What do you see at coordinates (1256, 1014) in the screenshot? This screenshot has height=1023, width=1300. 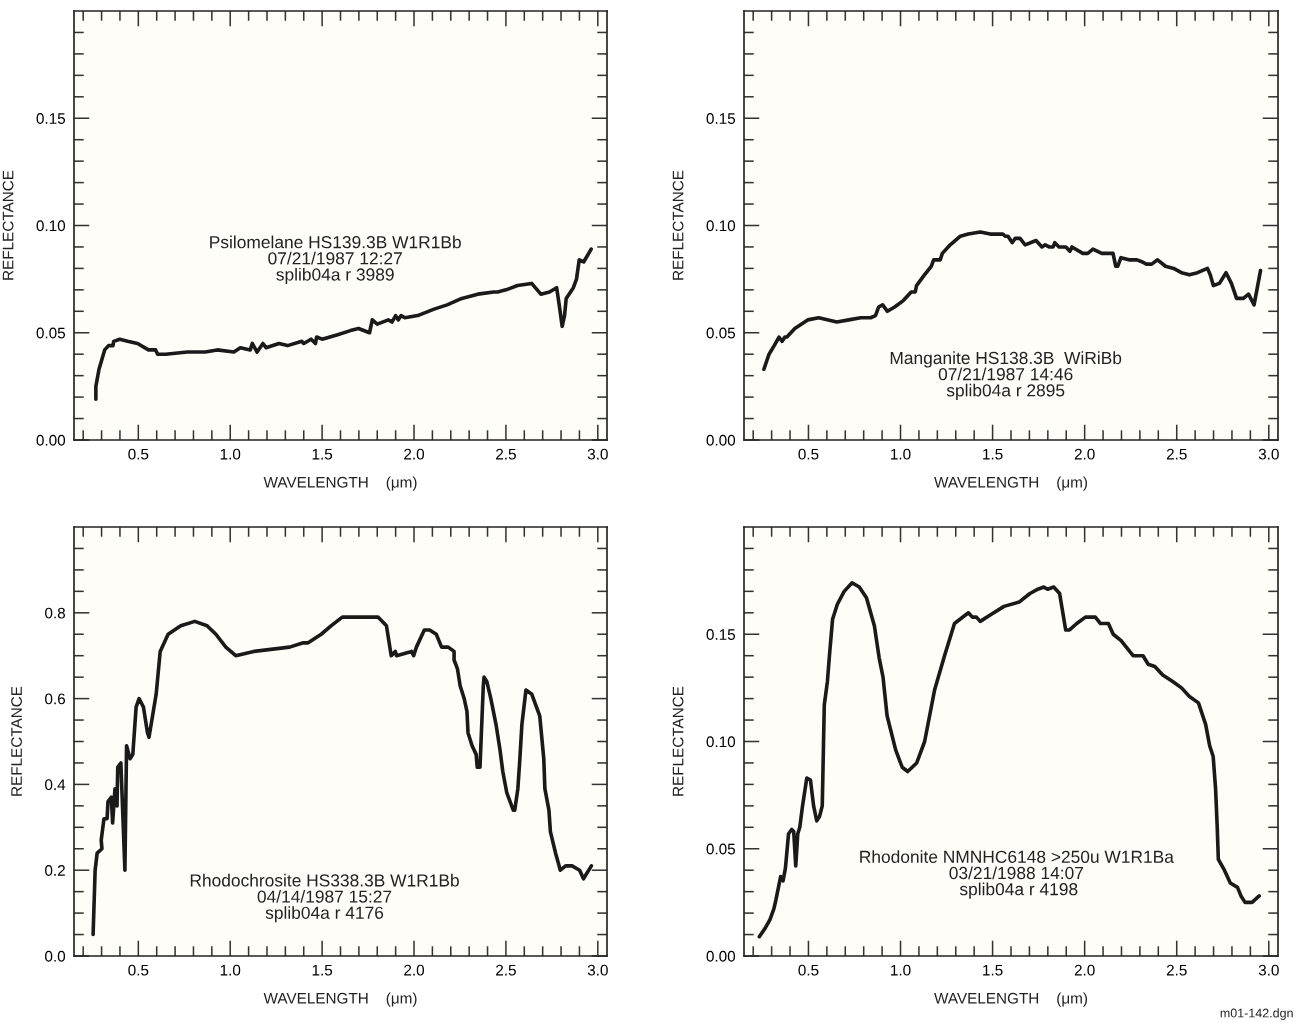 I see `text: m01-142.dgn` at bounding box center [1256, 1014].